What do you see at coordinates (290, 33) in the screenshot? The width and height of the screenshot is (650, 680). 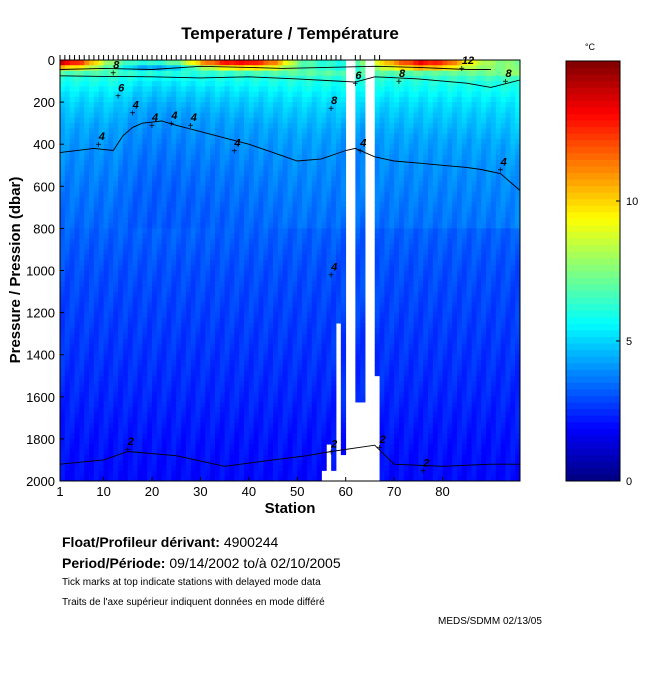 I see `chart-title: Temperature / Température` at bounding box center [290, 33].